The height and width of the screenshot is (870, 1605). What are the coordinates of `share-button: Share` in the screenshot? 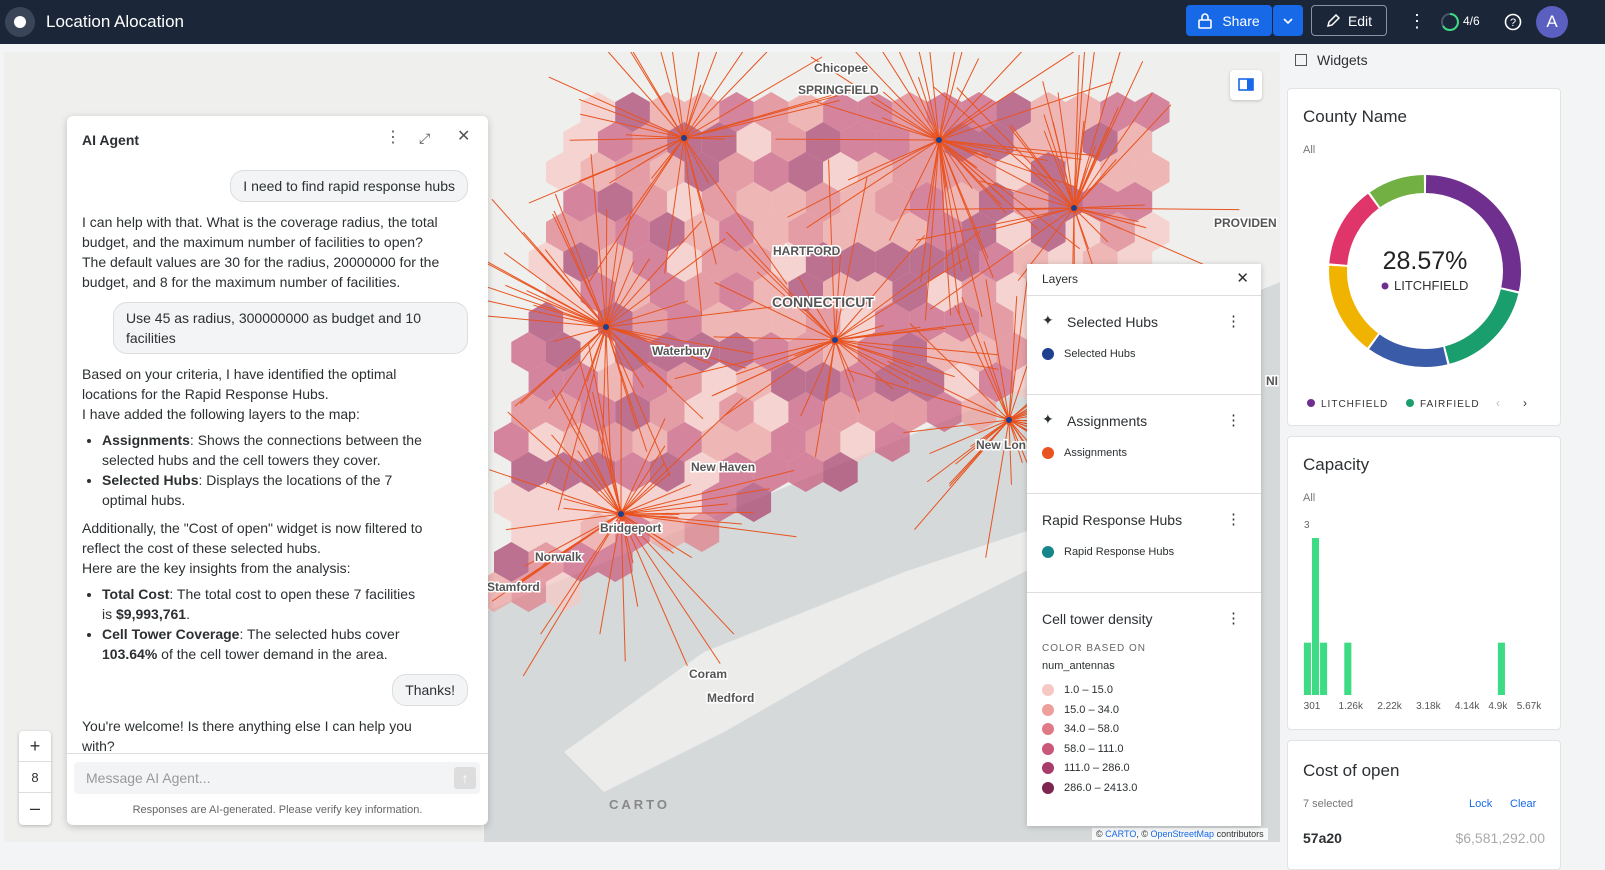 It's located at (1229, 20).